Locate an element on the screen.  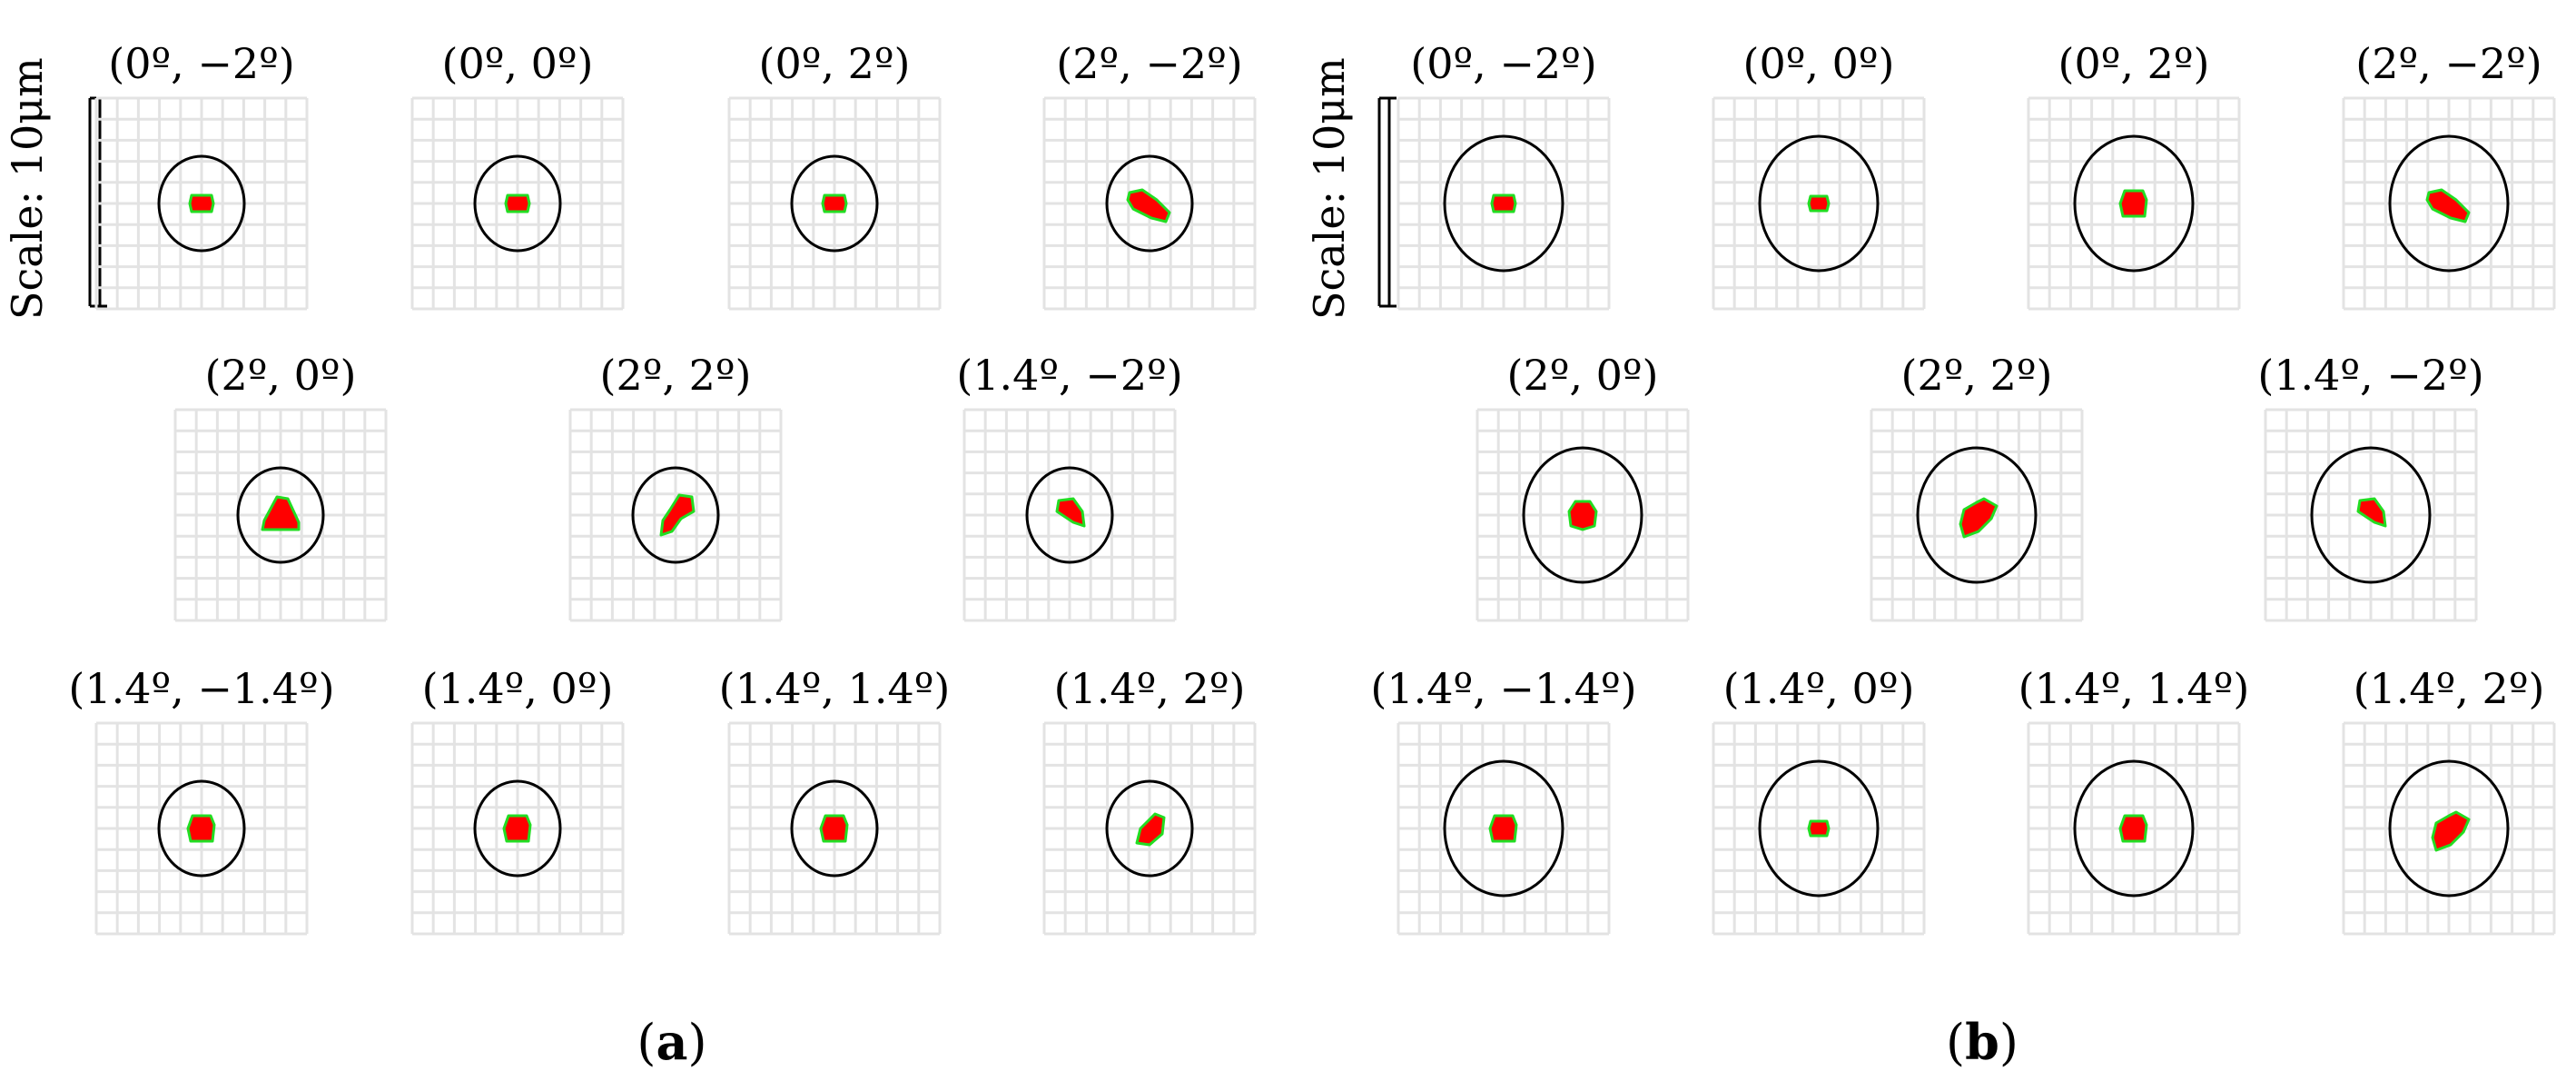
field-angle-label-b: (2º, −2º) is located at coordinates (2448, 64).